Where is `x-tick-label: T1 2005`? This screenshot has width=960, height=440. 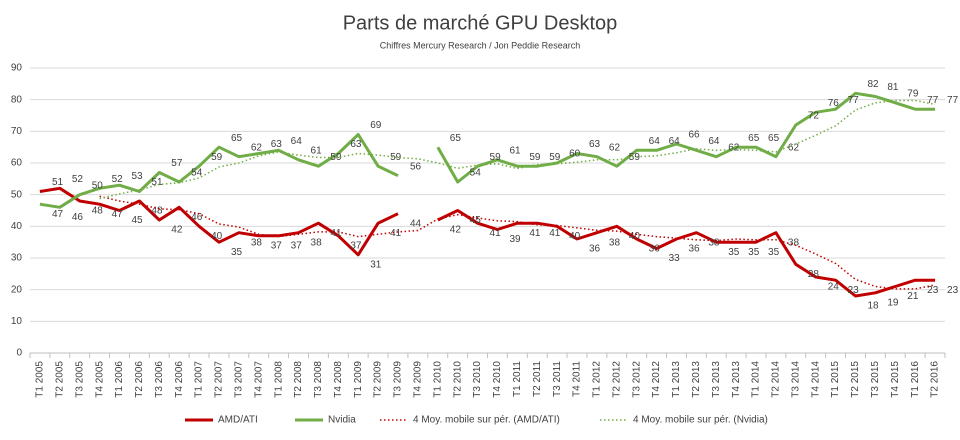 x-tick-label: T1 2005 is located at coordinates (40, 379).